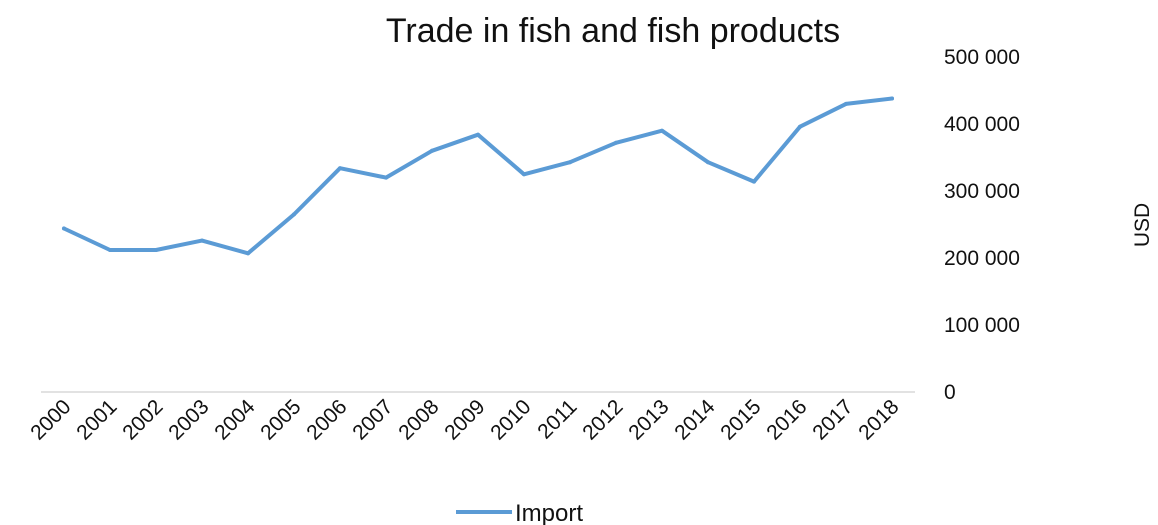 The width and height of the screenshot is (1158, 525). What do you see at coordinates (832, 419) in the screenshot?
I see `x-tick-label: 2017` at bounding box center [832, 419].